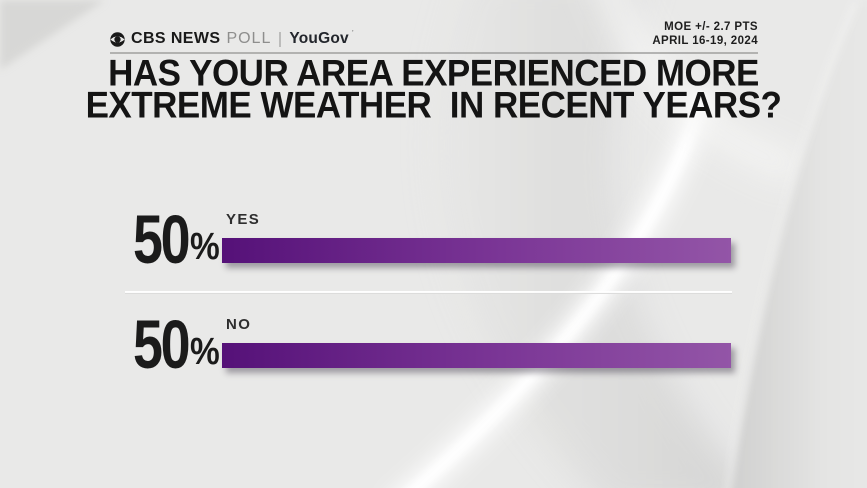  Describe the element at coordinates (162, 239) in the screenshot. I see `value-label-yes: 50` at that location.